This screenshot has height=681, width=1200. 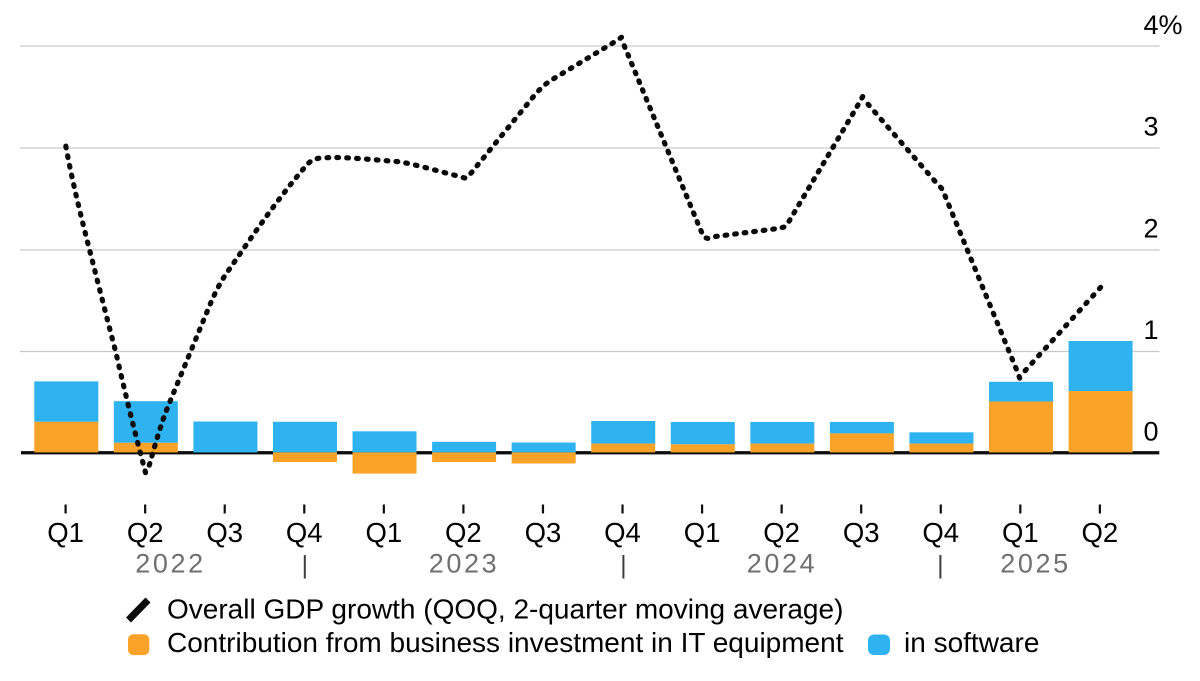 I want to click on svg-text: 0, so click(x=1151, y=432).